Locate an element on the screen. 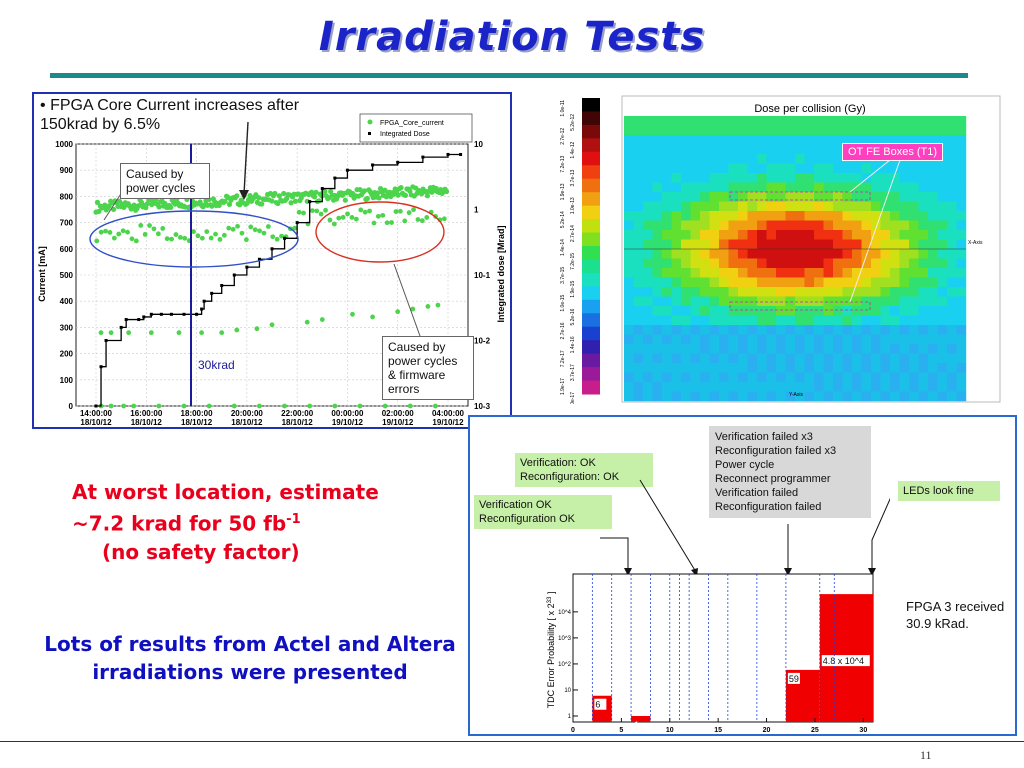 Image resolution: width=1024 pixels, height=768 pixels. y2-tick-label: 10-2 is located at coordinates (482, 341).